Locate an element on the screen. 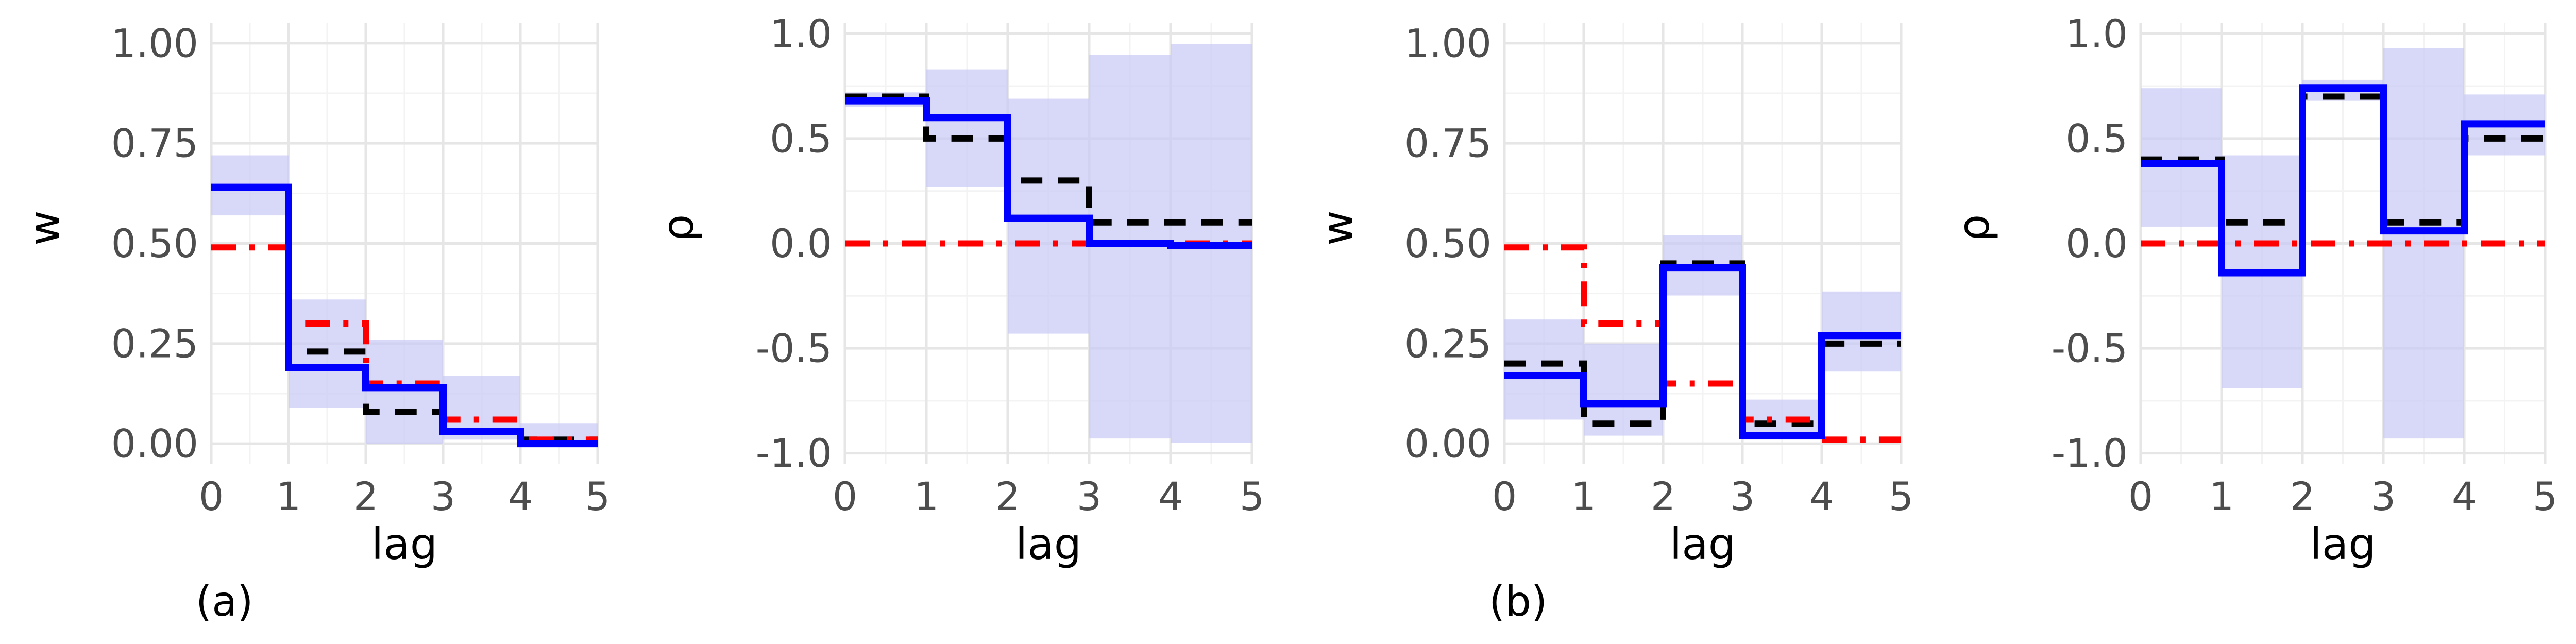 The width and height of the screenshot is (2576, 644). series-line-dashed-black is located at coordinates (1702, 343).